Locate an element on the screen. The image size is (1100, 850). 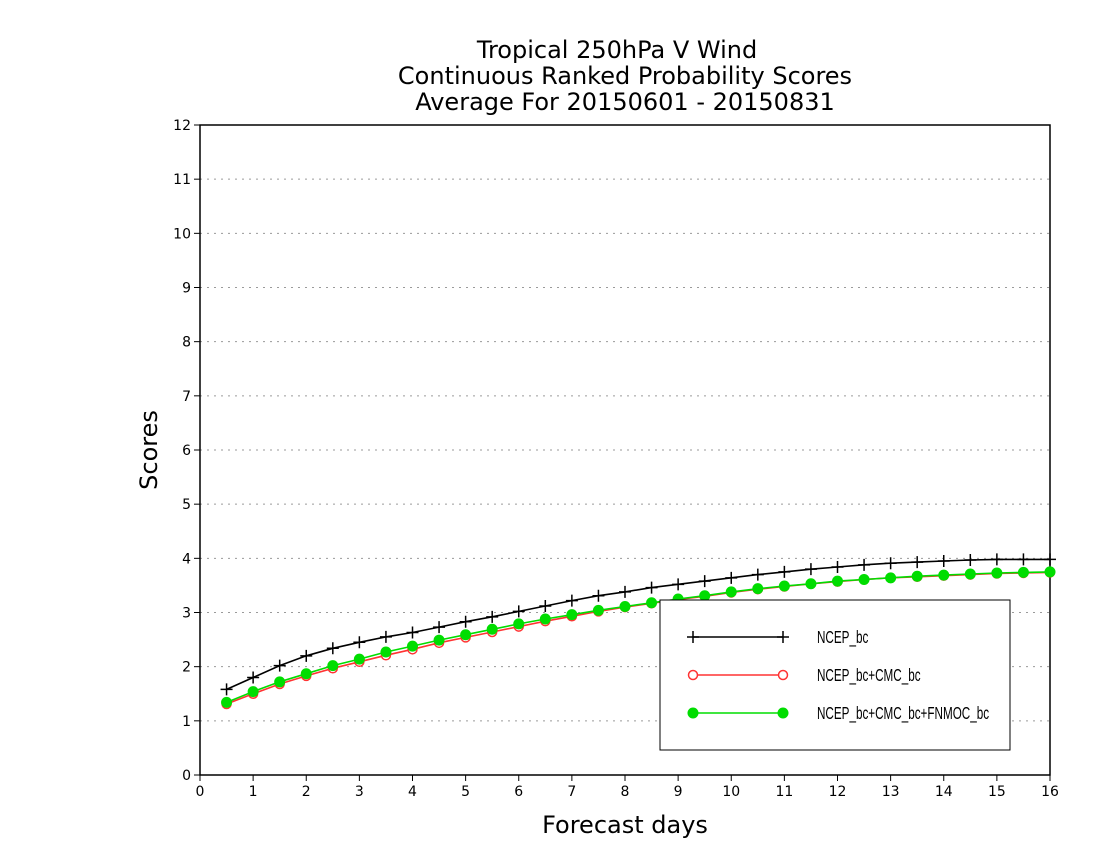
x-tick-label: 15 is located at coordinates (997, 792).